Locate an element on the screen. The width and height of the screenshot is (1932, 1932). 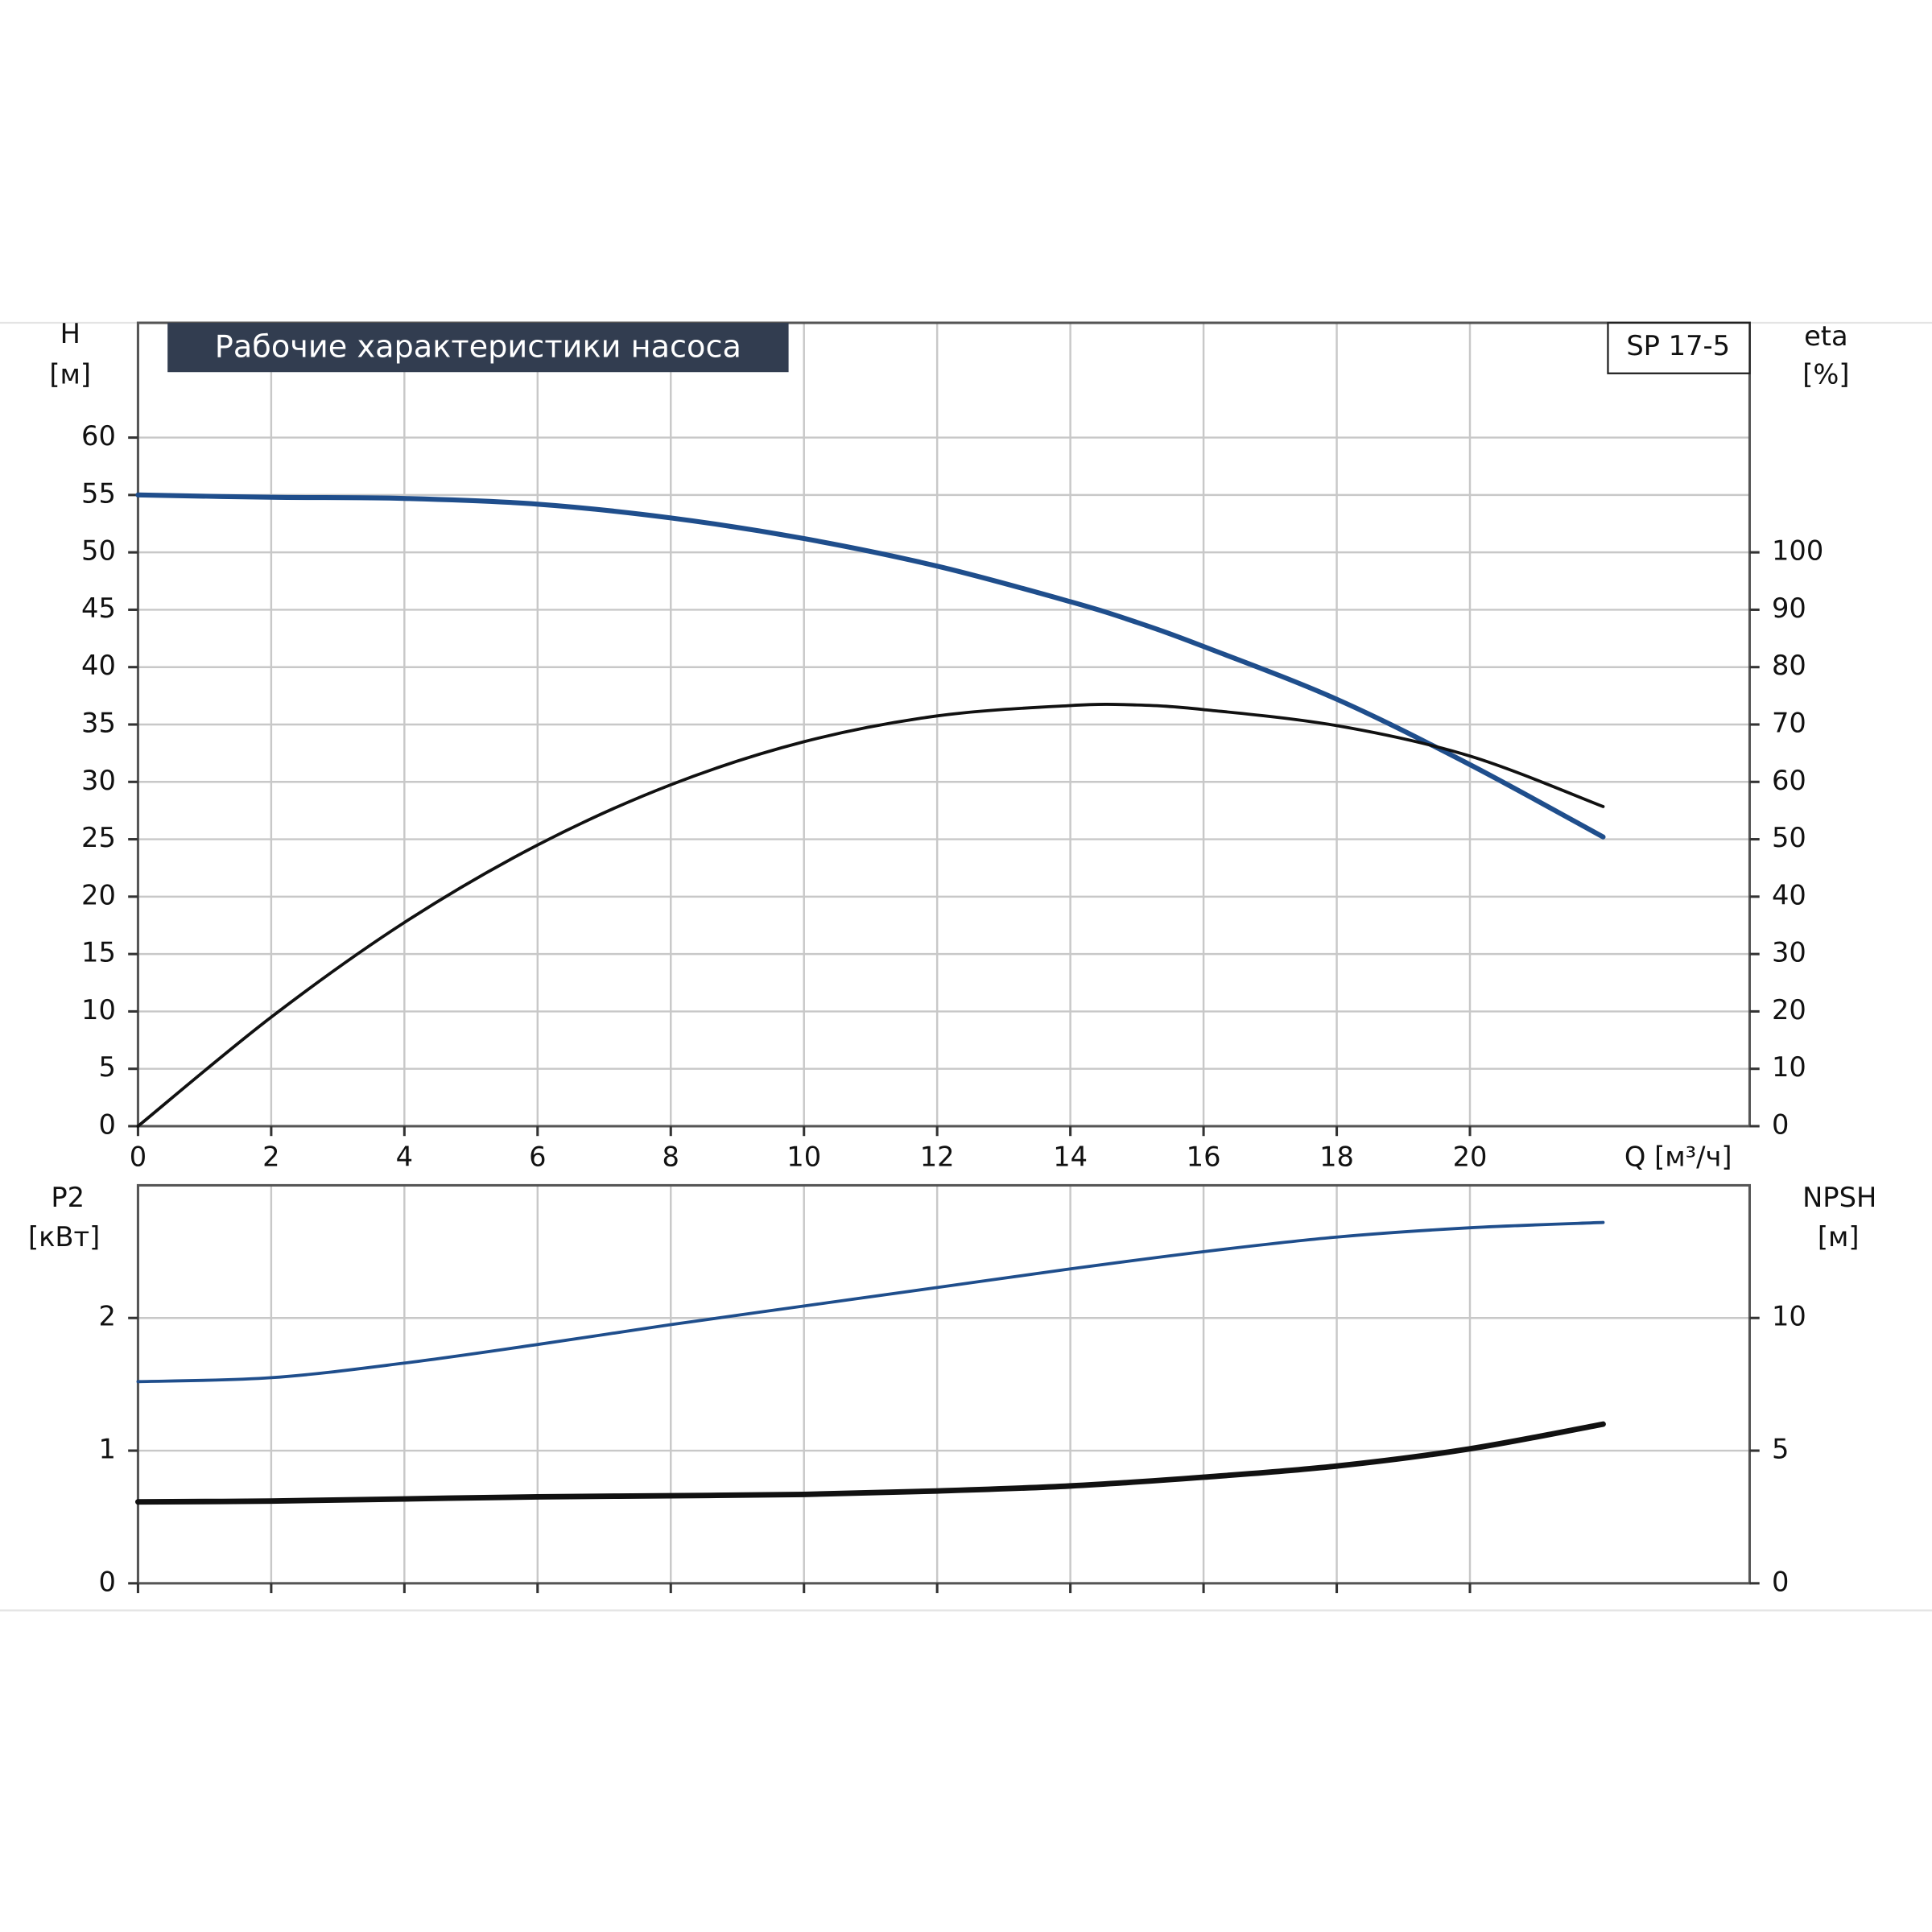
y-tick-label: 50 is located at coordinates (98, 551).